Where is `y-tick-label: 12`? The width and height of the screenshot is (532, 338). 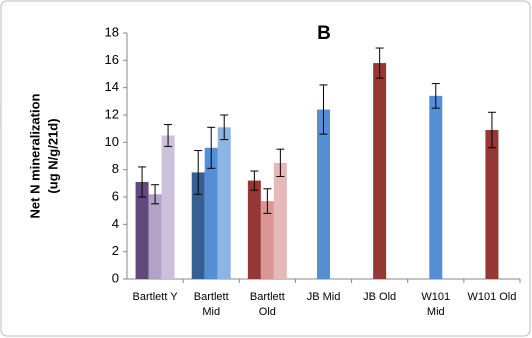
y-tick-label: 12 is located at coordinates (112, 113).